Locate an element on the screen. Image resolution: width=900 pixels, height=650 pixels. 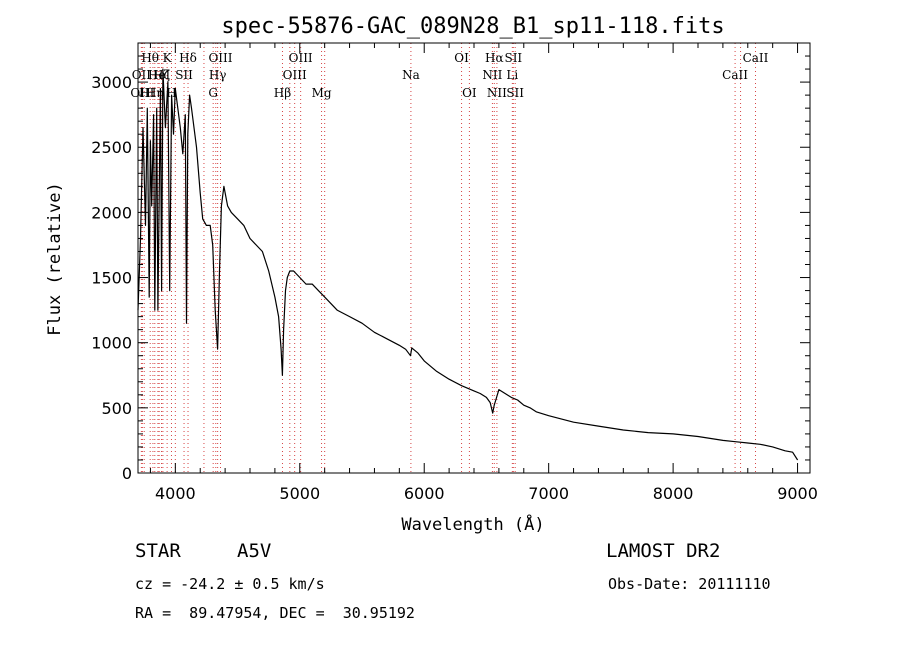
y-tick-label: 3000 is located at coordinates (111, 82).